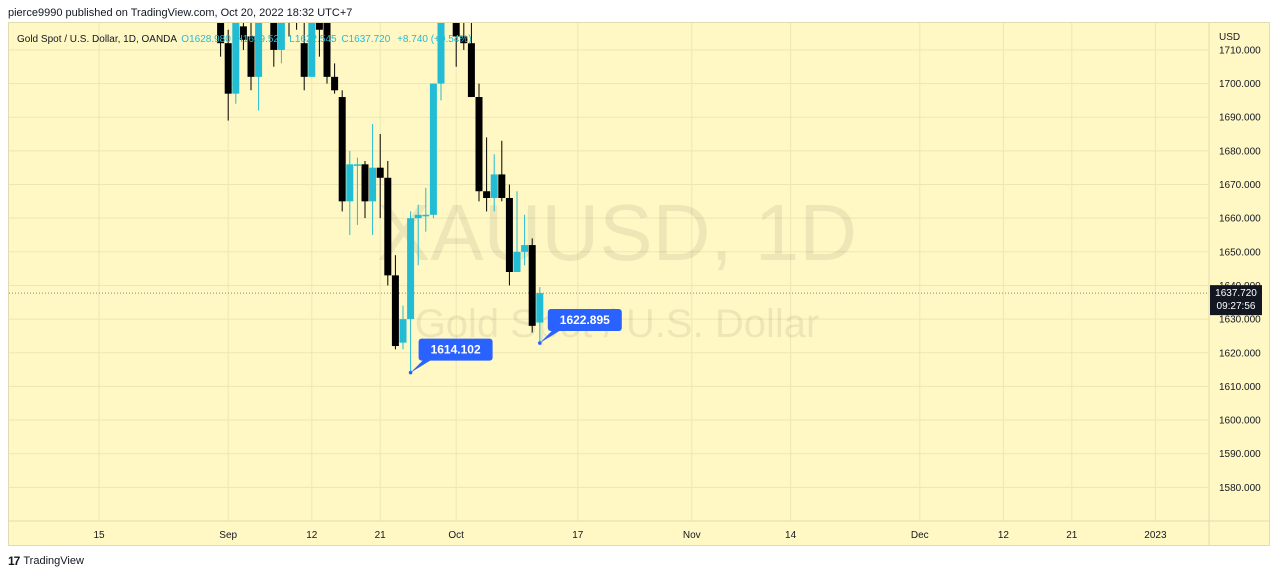 This screenshot has height=577, width=1280. I want to click on callout-box, so click(455, 349).